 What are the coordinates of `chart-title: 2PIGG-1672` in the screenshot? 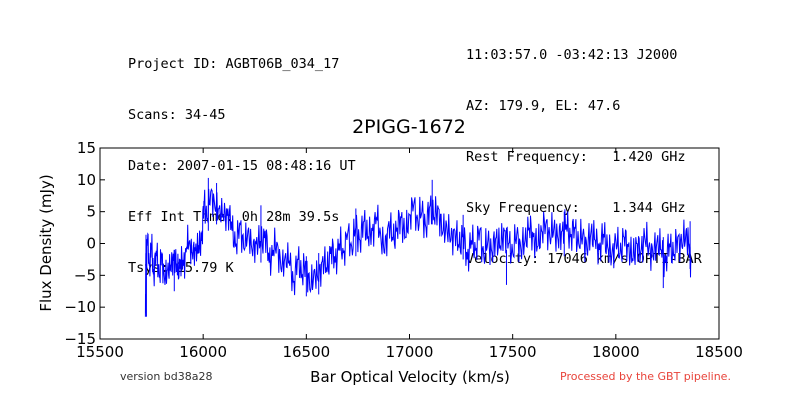 It's located at (409, 127).